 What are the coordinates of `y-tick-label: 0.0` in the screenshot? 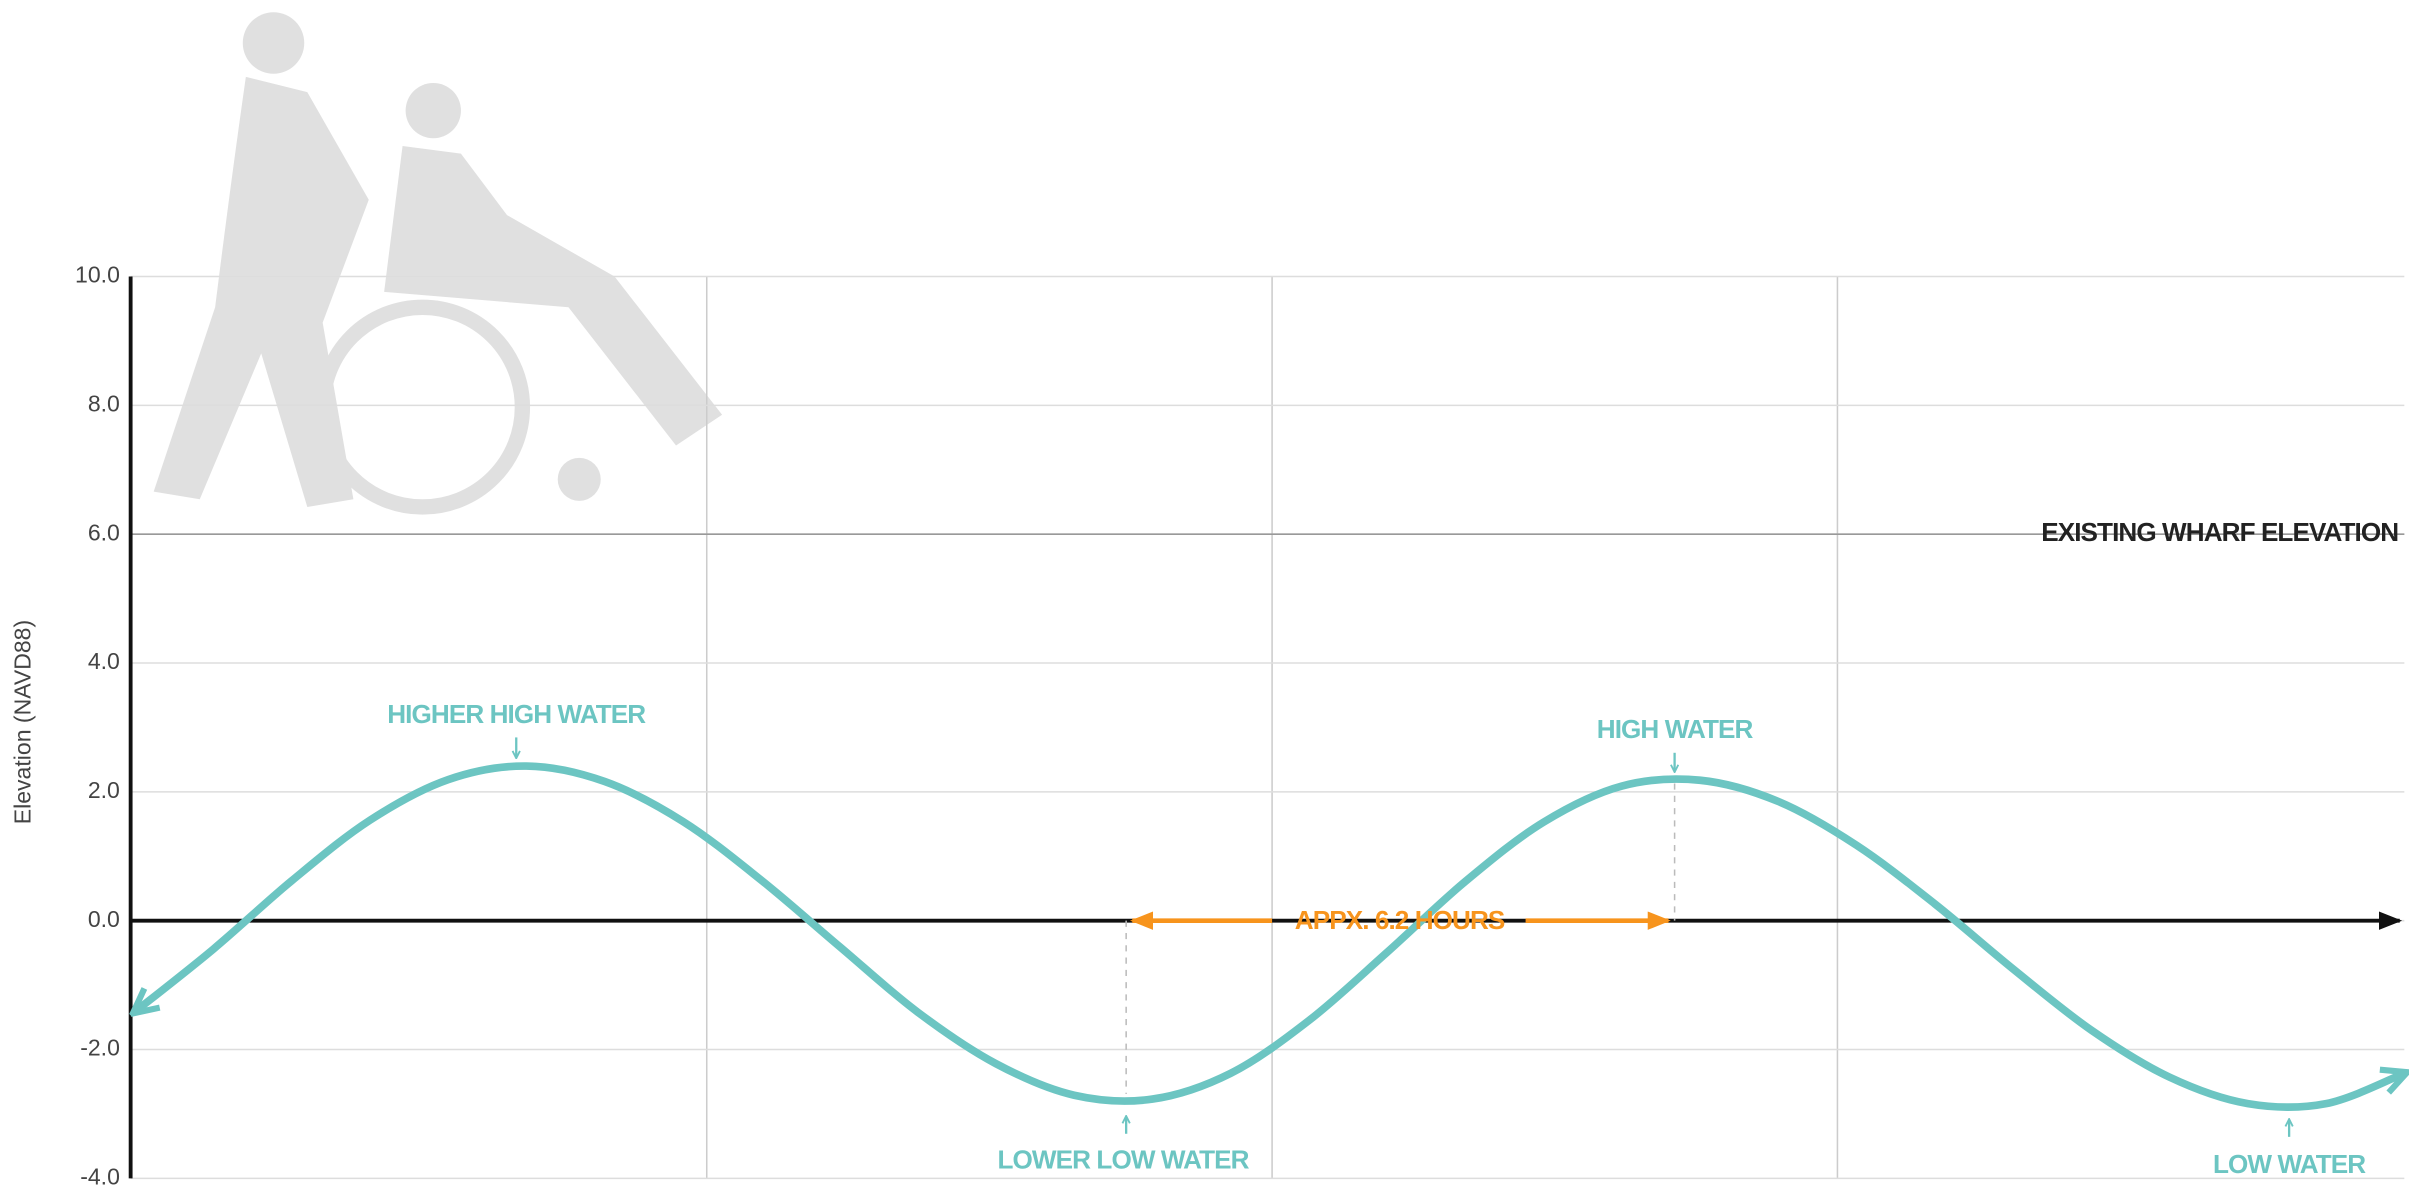 It's located at (104, 919).